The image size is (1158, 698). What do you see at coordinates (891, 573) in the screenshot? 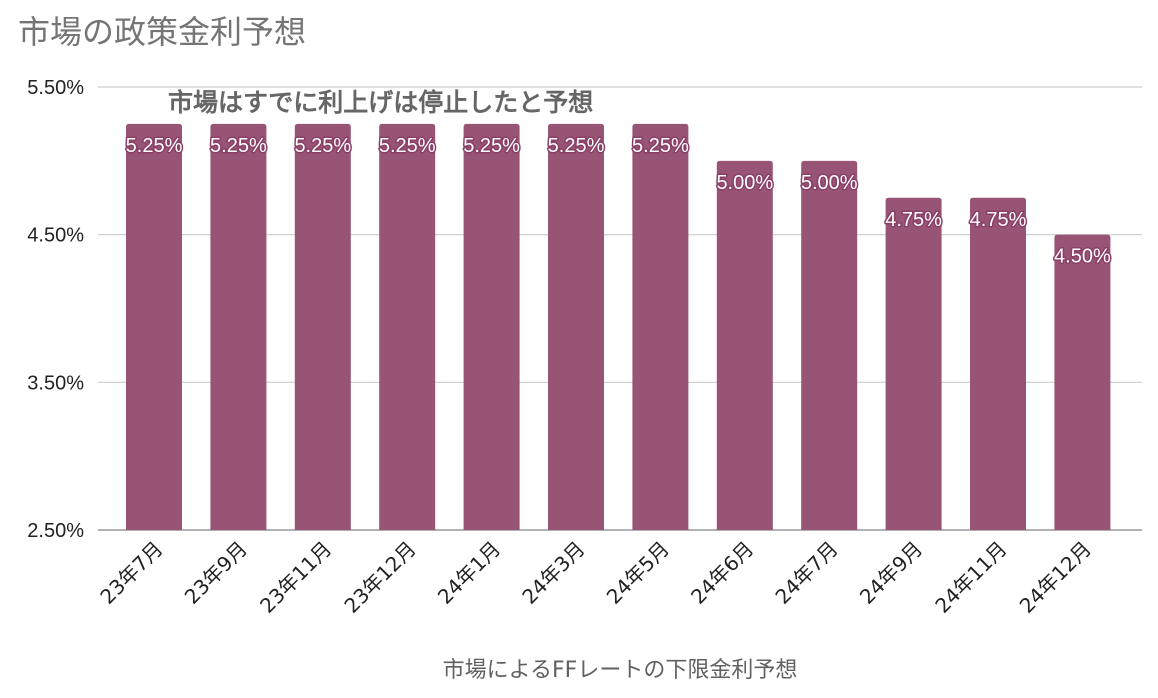
I see `x-tick-label: 24年9月` at bounding box center [891, 573].